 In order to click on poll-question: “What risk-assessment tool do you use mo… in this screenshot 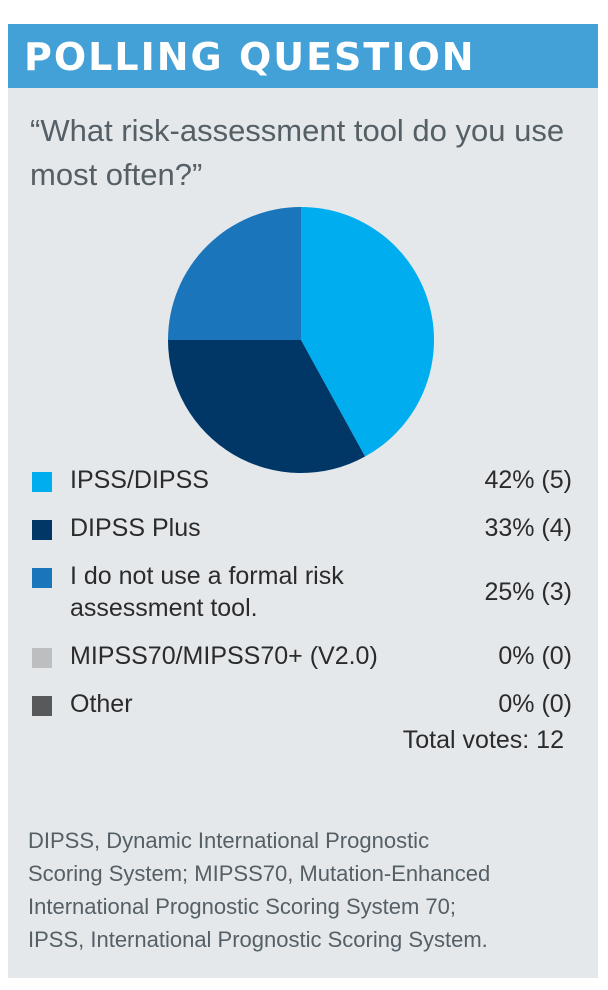, I will do `click(297, 152)`.